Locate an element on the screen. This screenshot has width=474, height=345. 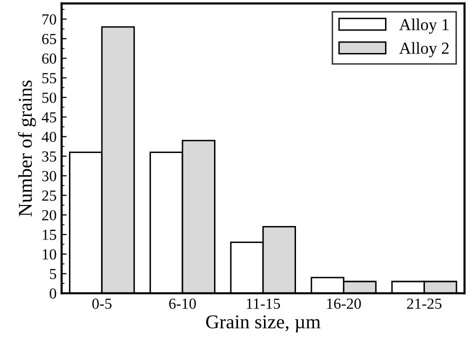
legend-label: Alloy 2 is located at coordinates (424, 50).